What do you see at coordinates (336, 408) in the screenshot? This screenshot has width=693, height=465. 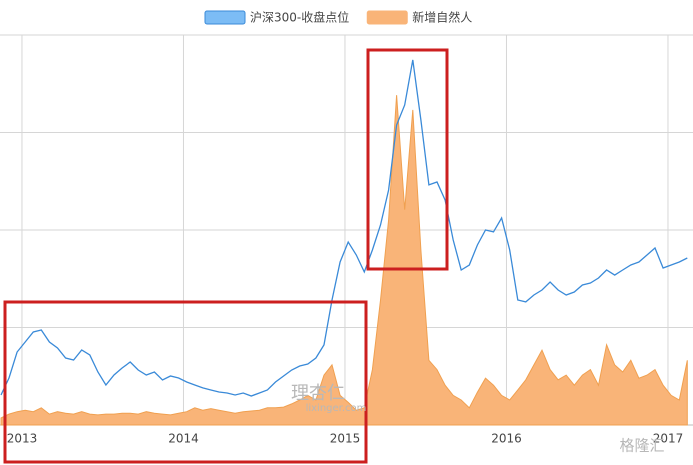 I see `watermark: lixinger.com` at bounding box center [336, 408].